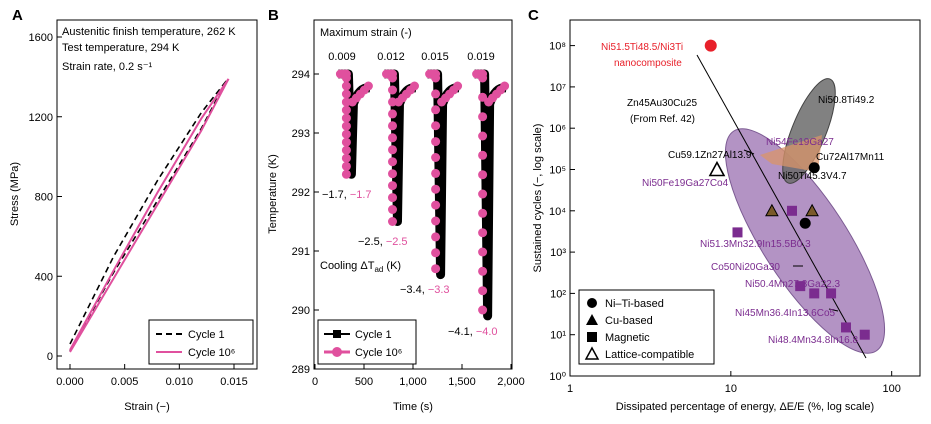 The height and width of the screenshot is (424, 931). I want to click on label-nitiv: Ni50Ti45.3V4.7, so click(812, 176).